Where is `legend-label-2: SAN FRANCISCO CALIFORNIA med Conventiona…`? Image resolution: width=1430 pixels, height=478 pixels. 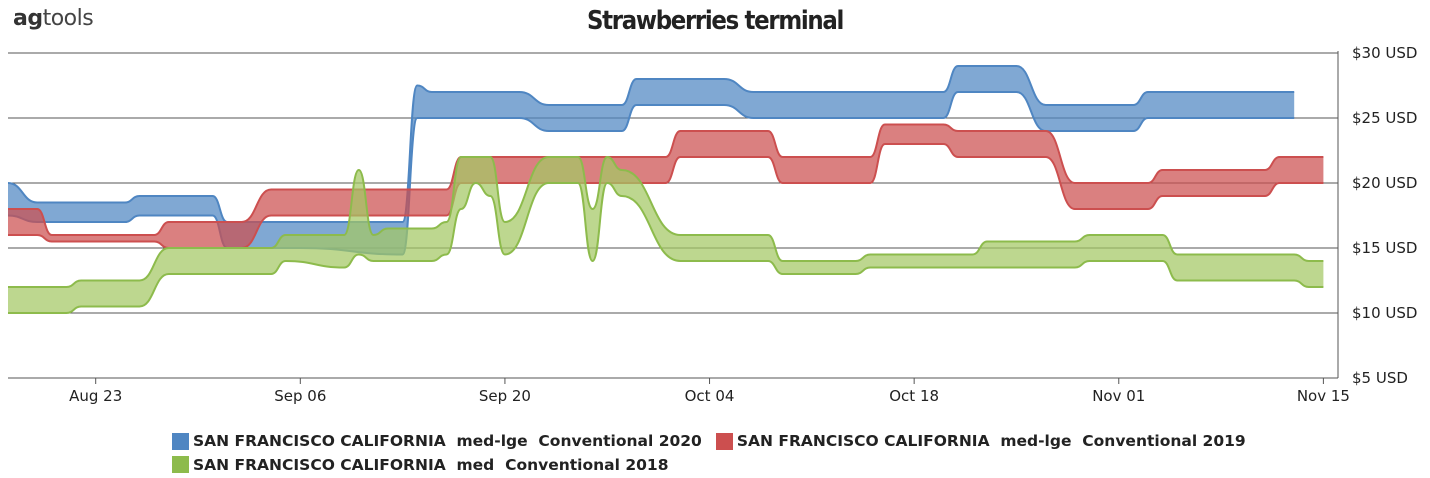 legend-label-2: SAN FRANCISCO CALIFORNIA med Conventiona… is located at coordinates (431, 464).